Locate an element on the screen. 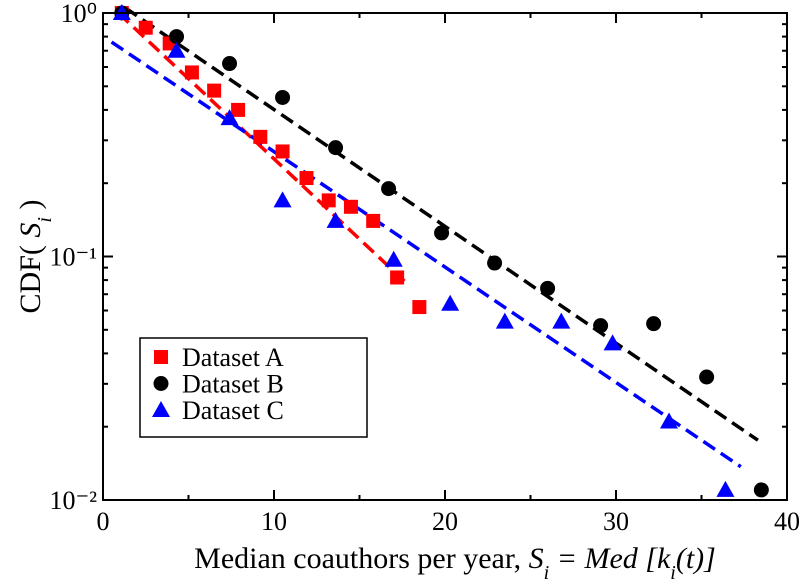 This screenshot has width=803, height=580. axis-label-part: (t)] is located at coordinates (696, 558).